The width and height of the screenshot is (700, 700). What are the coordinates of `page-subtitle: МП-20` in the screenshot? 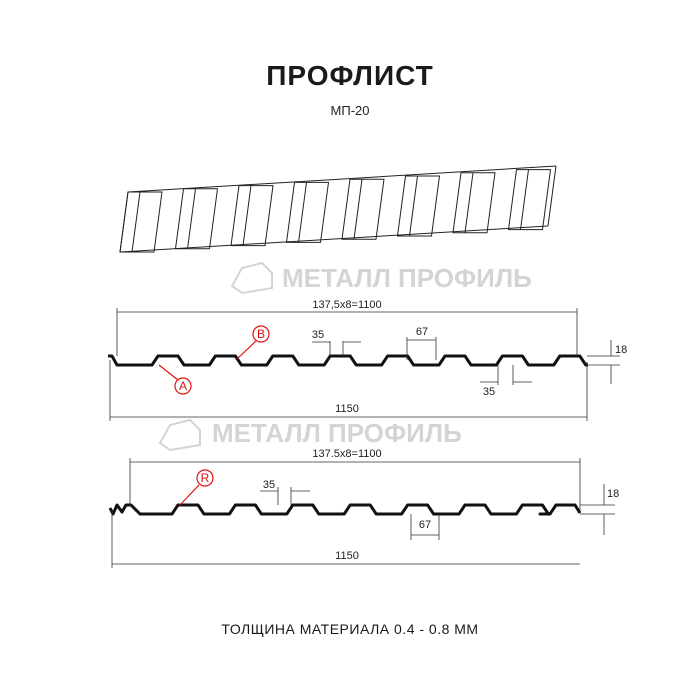 It's located at (350, 110).